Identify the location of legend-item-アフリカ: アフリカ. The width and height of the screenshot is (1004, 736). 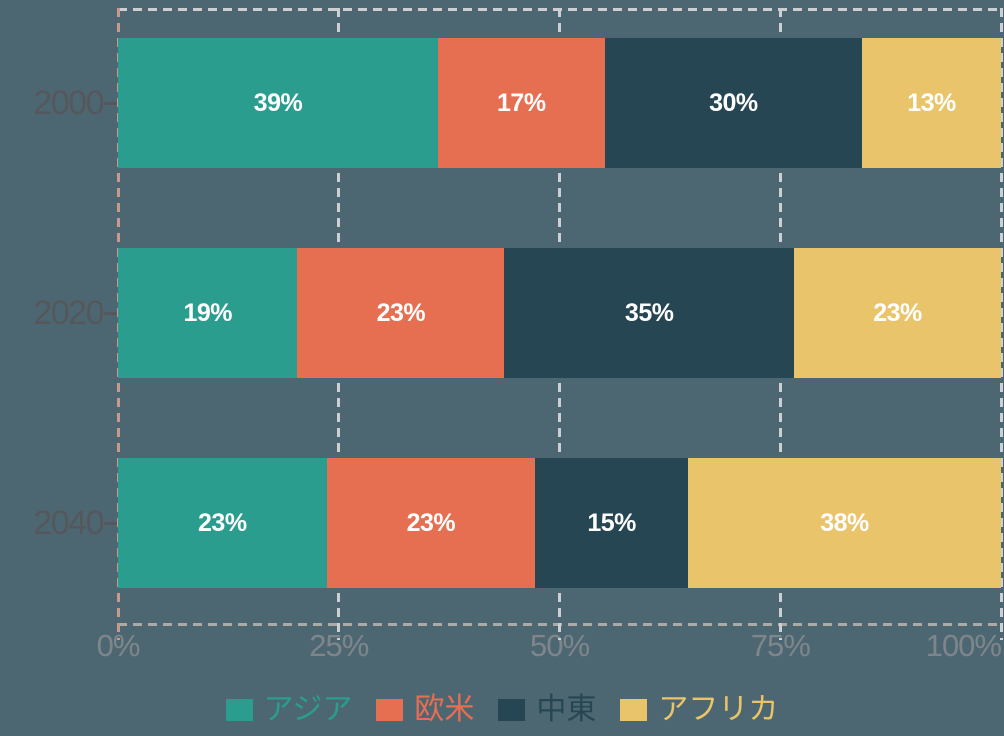
(699, 710).